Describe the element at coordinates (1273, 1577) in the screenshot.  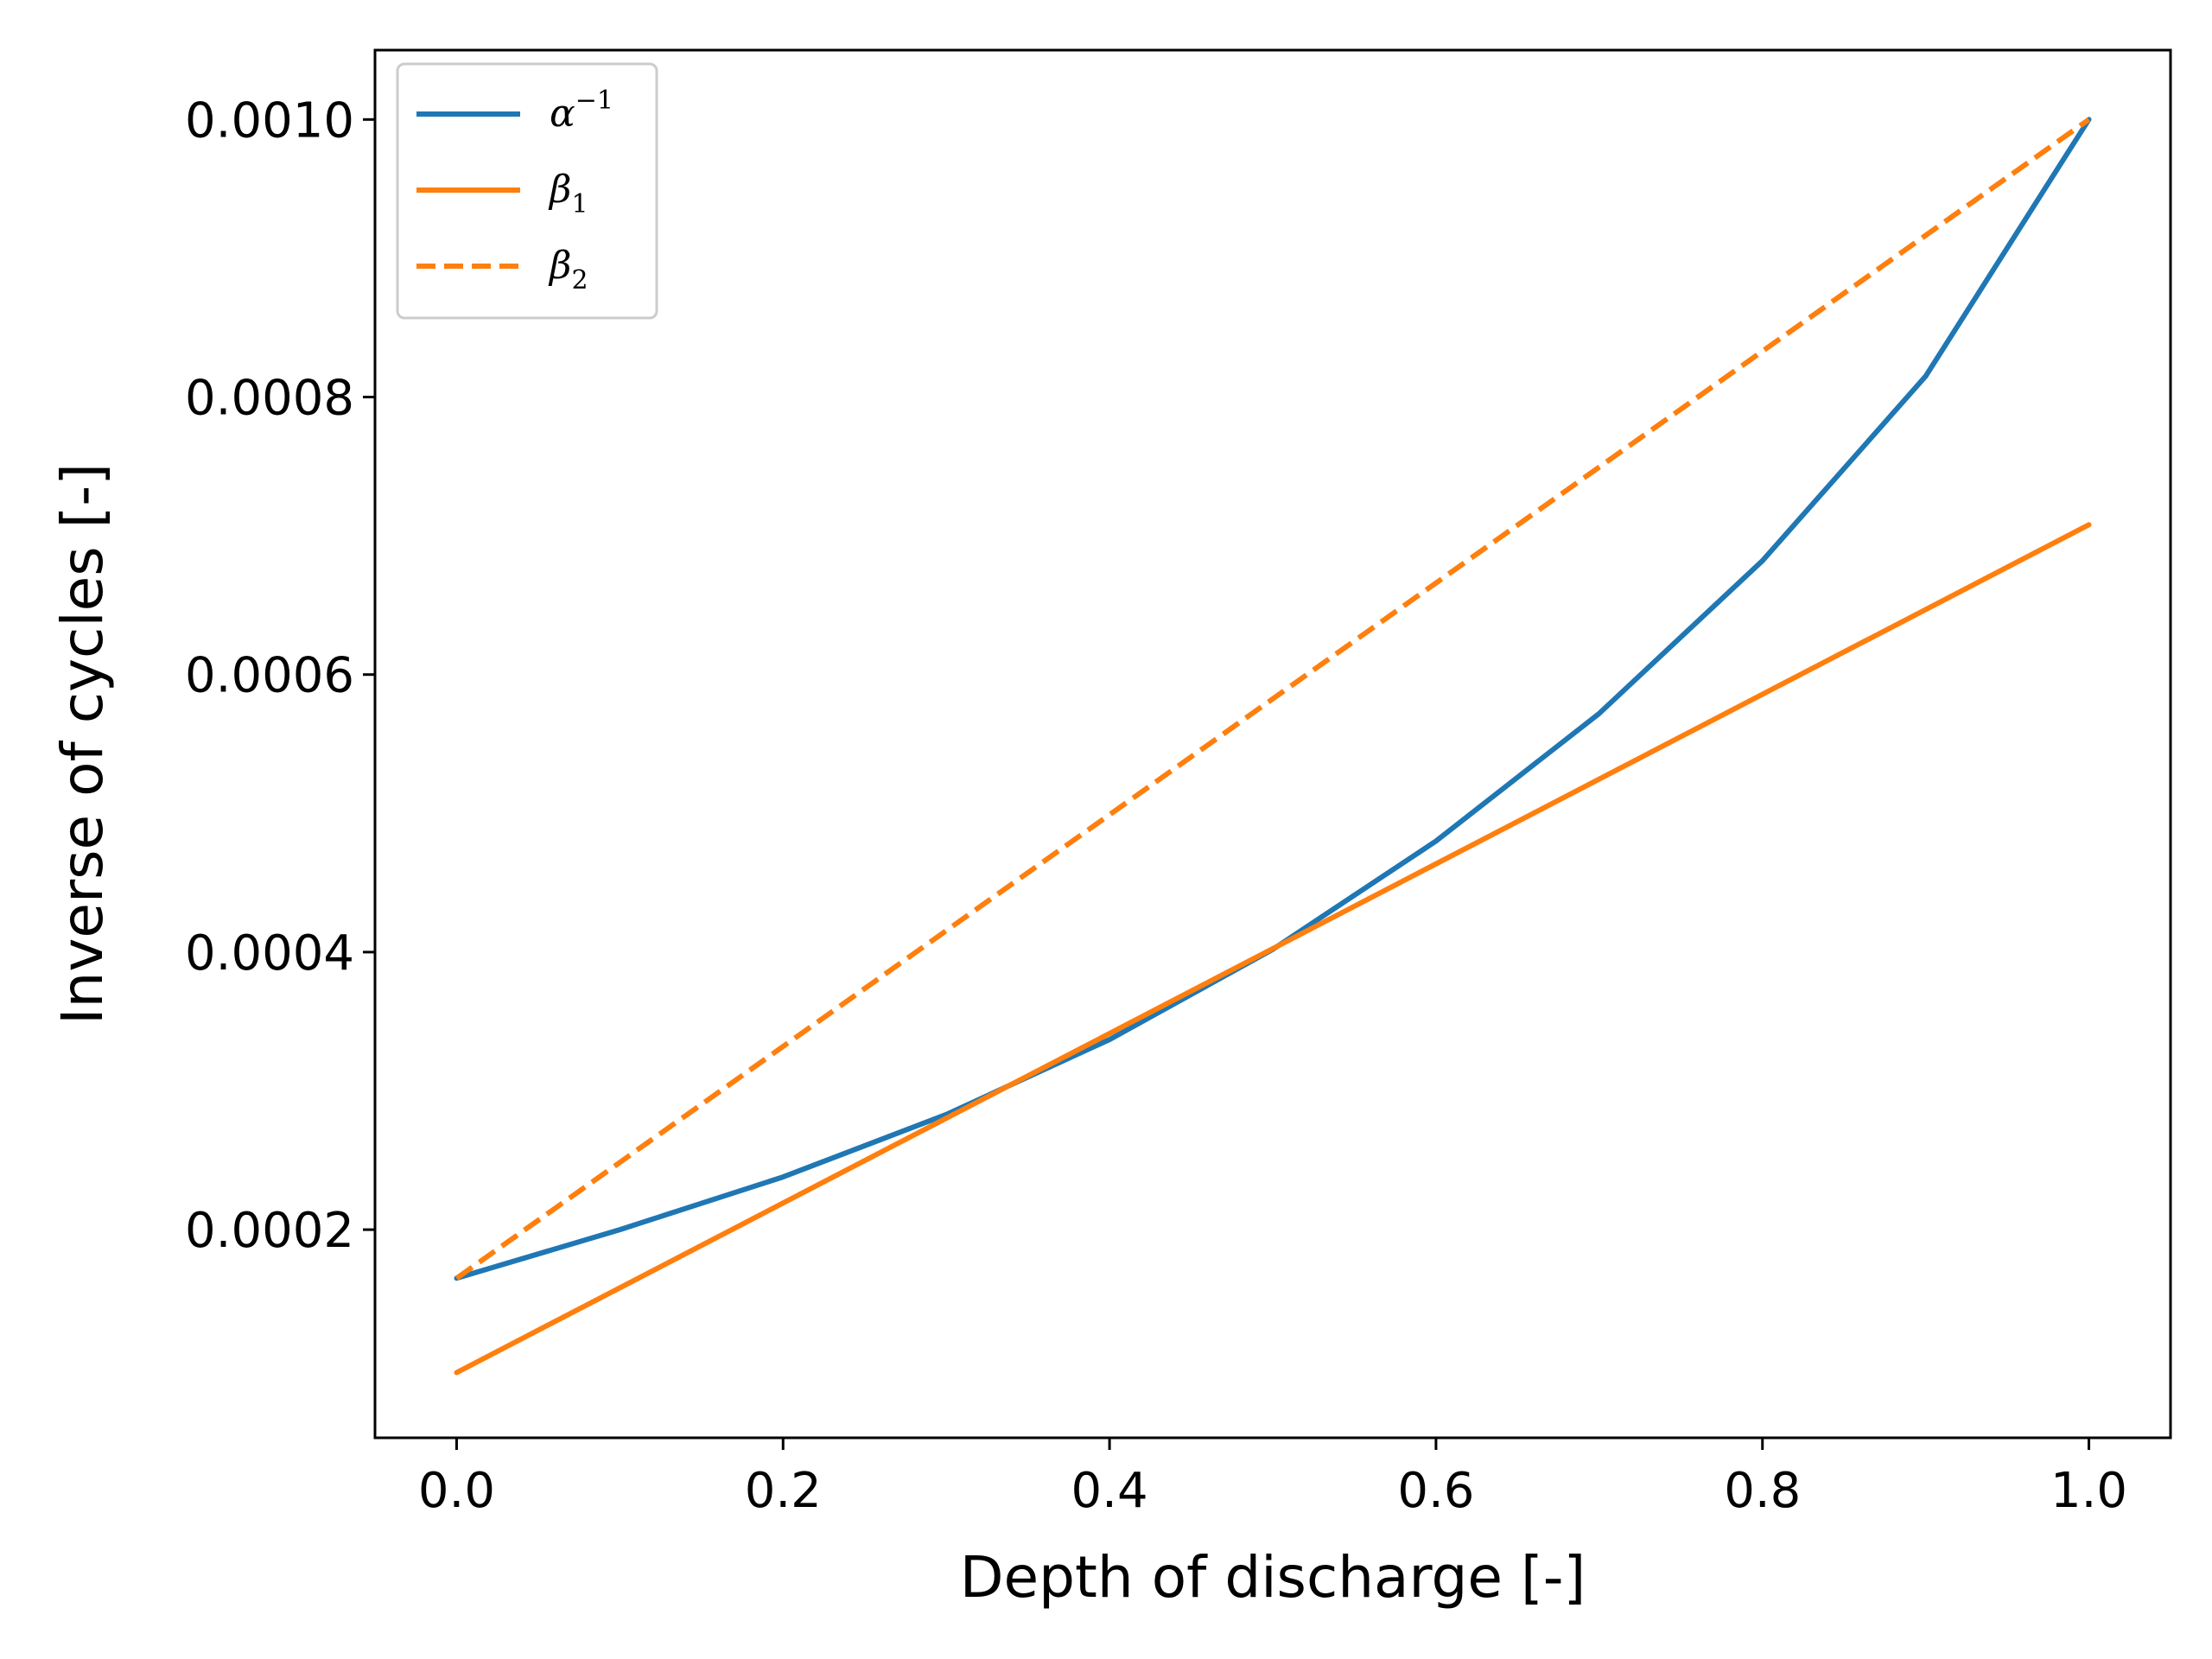
I see `x-axis-label: Depth of discharge [-]` at that location.